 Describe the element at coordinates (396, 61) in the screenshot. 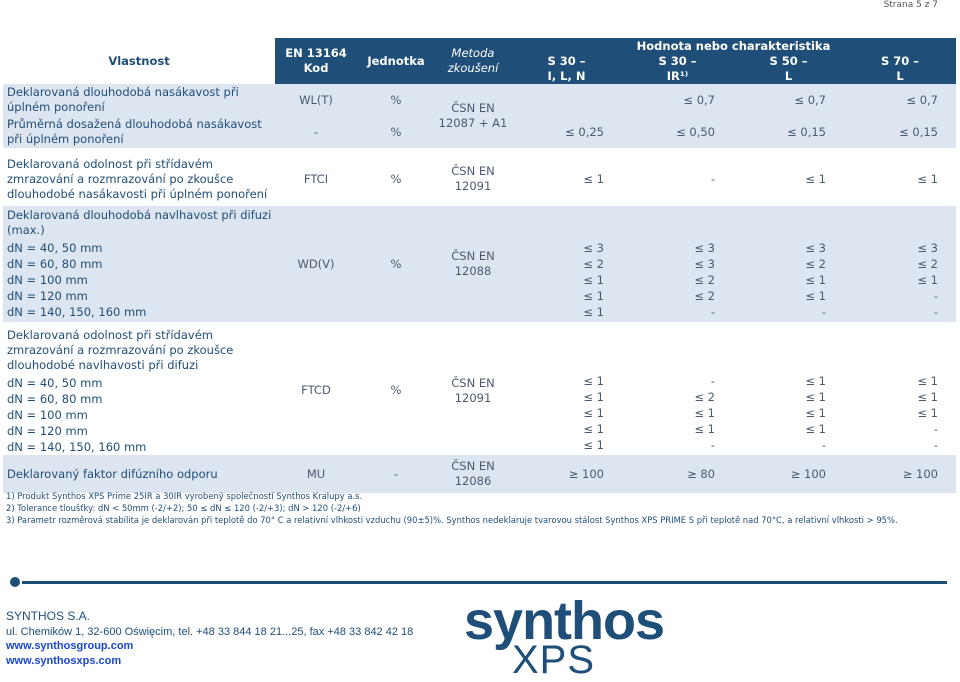

I see `header-unit: Jednotka` at that location.